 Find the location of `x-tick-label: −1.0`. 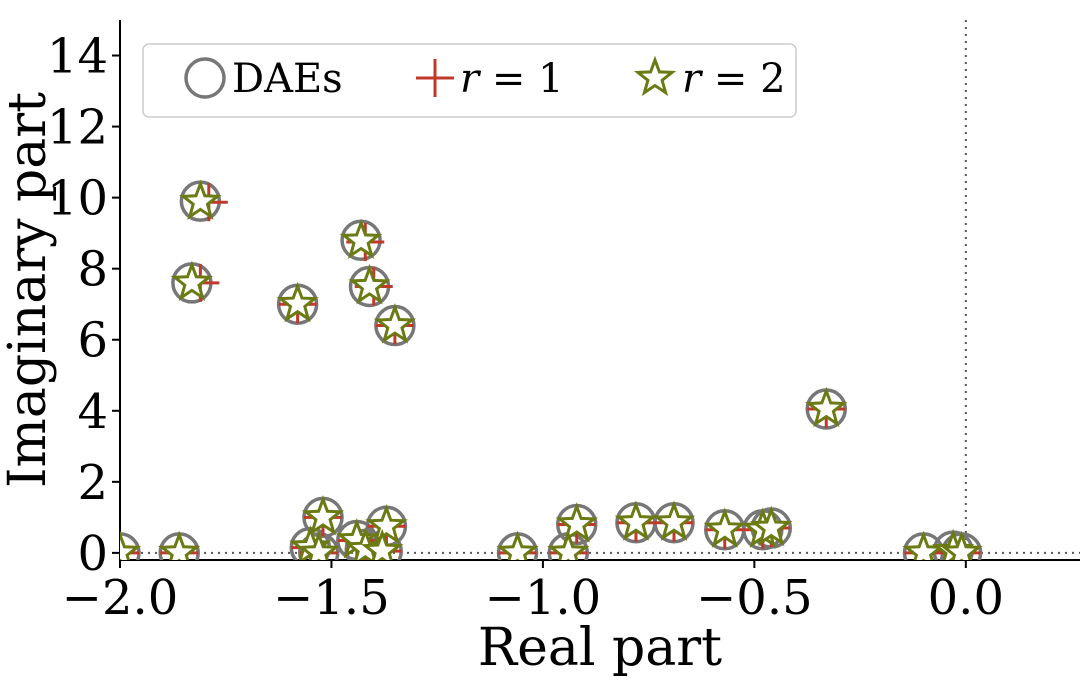

x-tick-label: −1.0 is located at coordinates (543, 598).